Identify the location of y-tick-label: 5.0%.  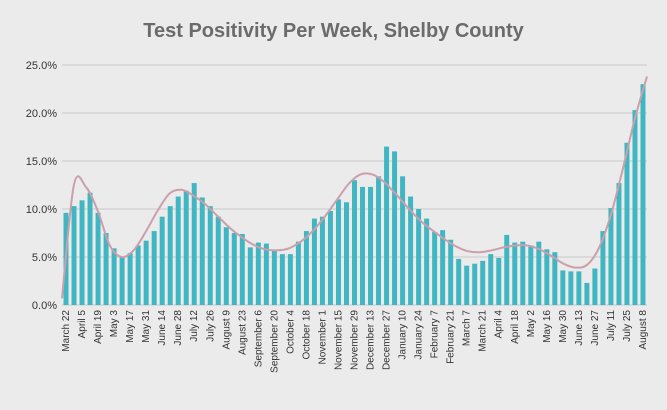
(44, 258).